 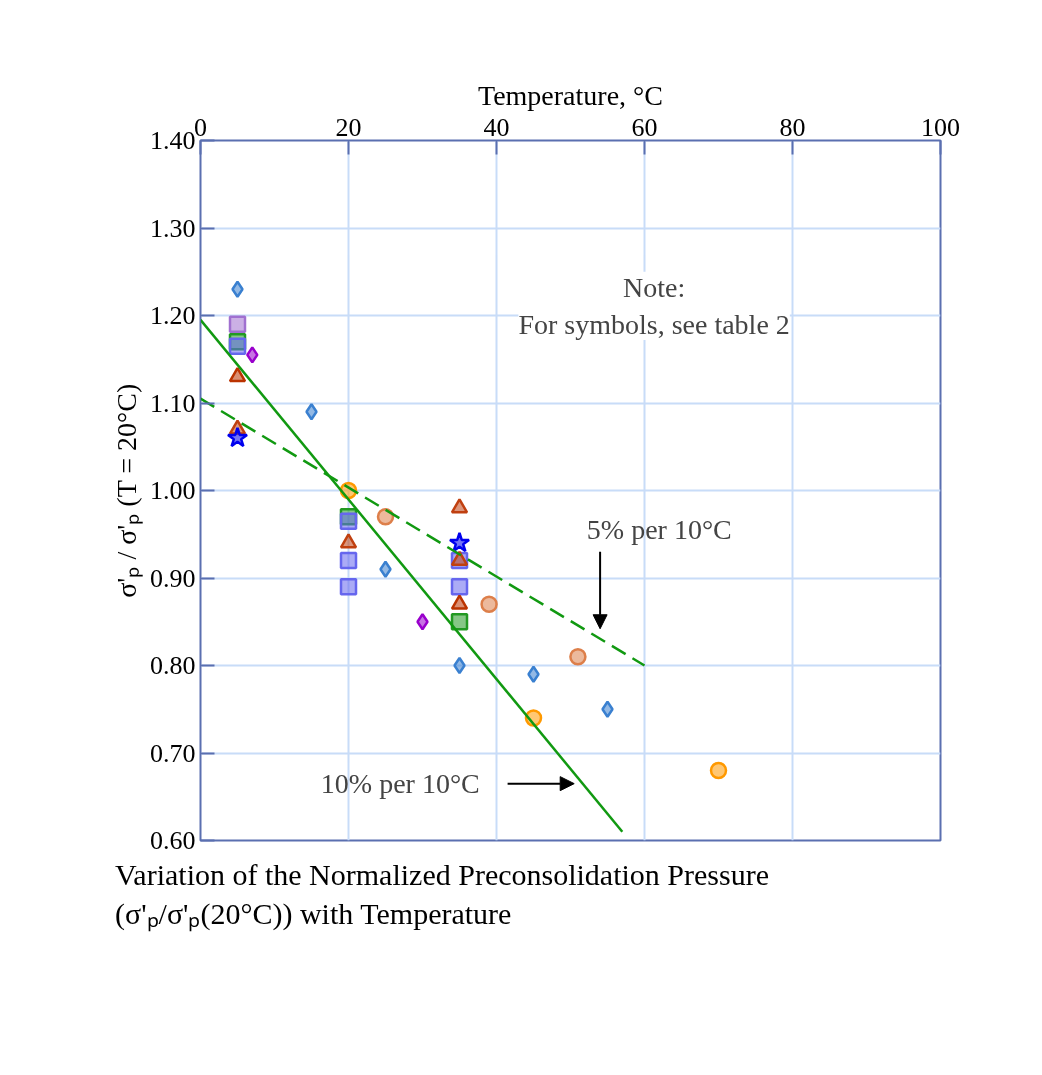 I want to click on x-tick-label: 40, so click(x=496, y=127).